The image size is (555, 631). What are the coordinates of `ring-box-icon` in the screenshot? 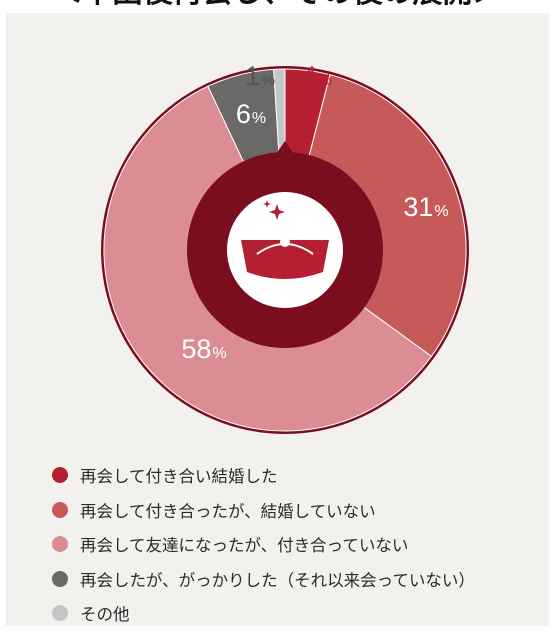 It's located at (285, 250).